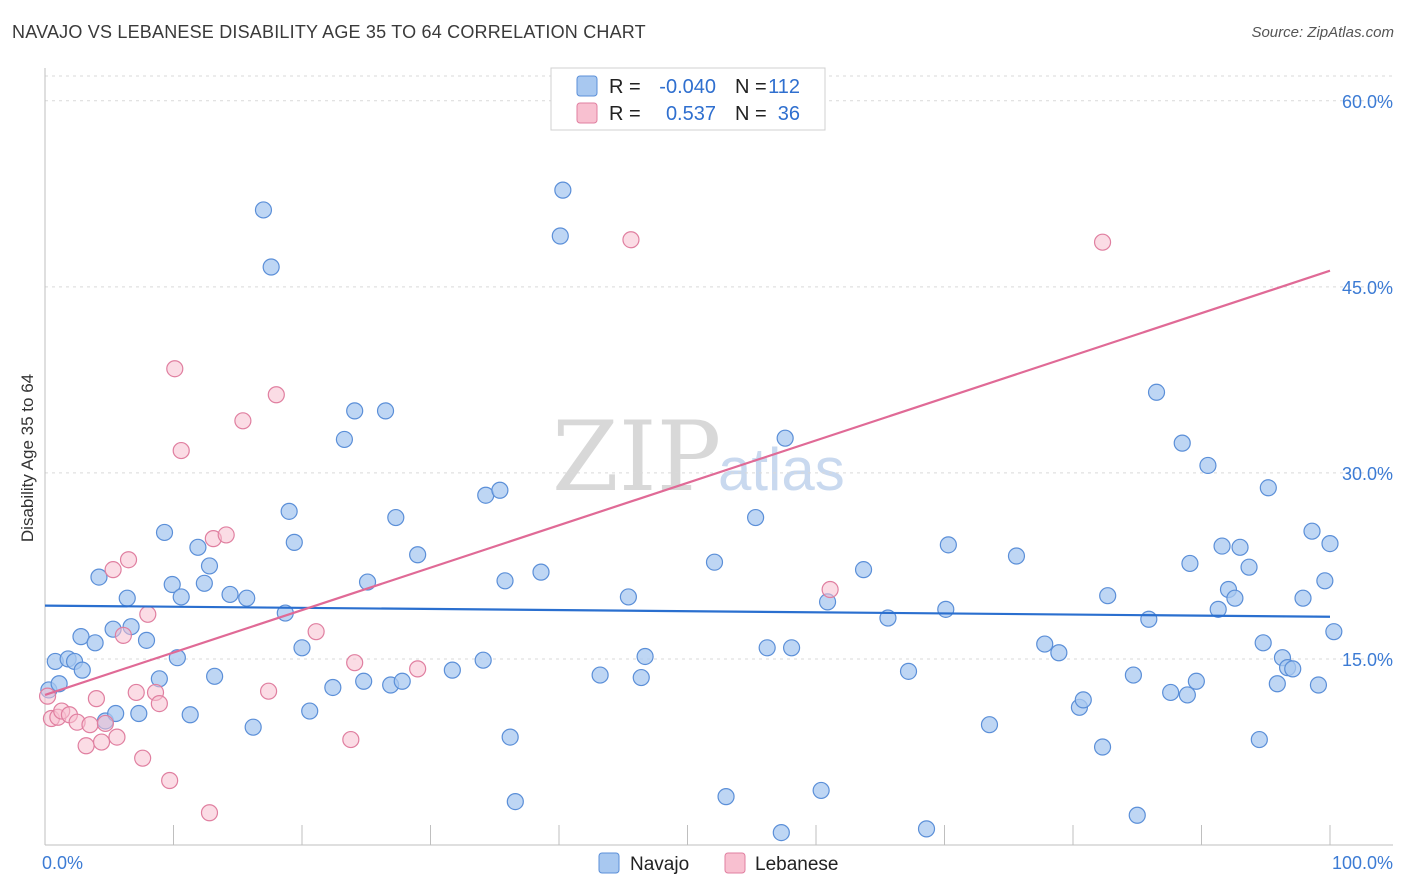 This screenshot has height=892, width=1406. What do you see at coordinates (1362, 863) in the screenshot?
I see `x-tick-label-max: 100.0%` at bounding box center [1362, 863].